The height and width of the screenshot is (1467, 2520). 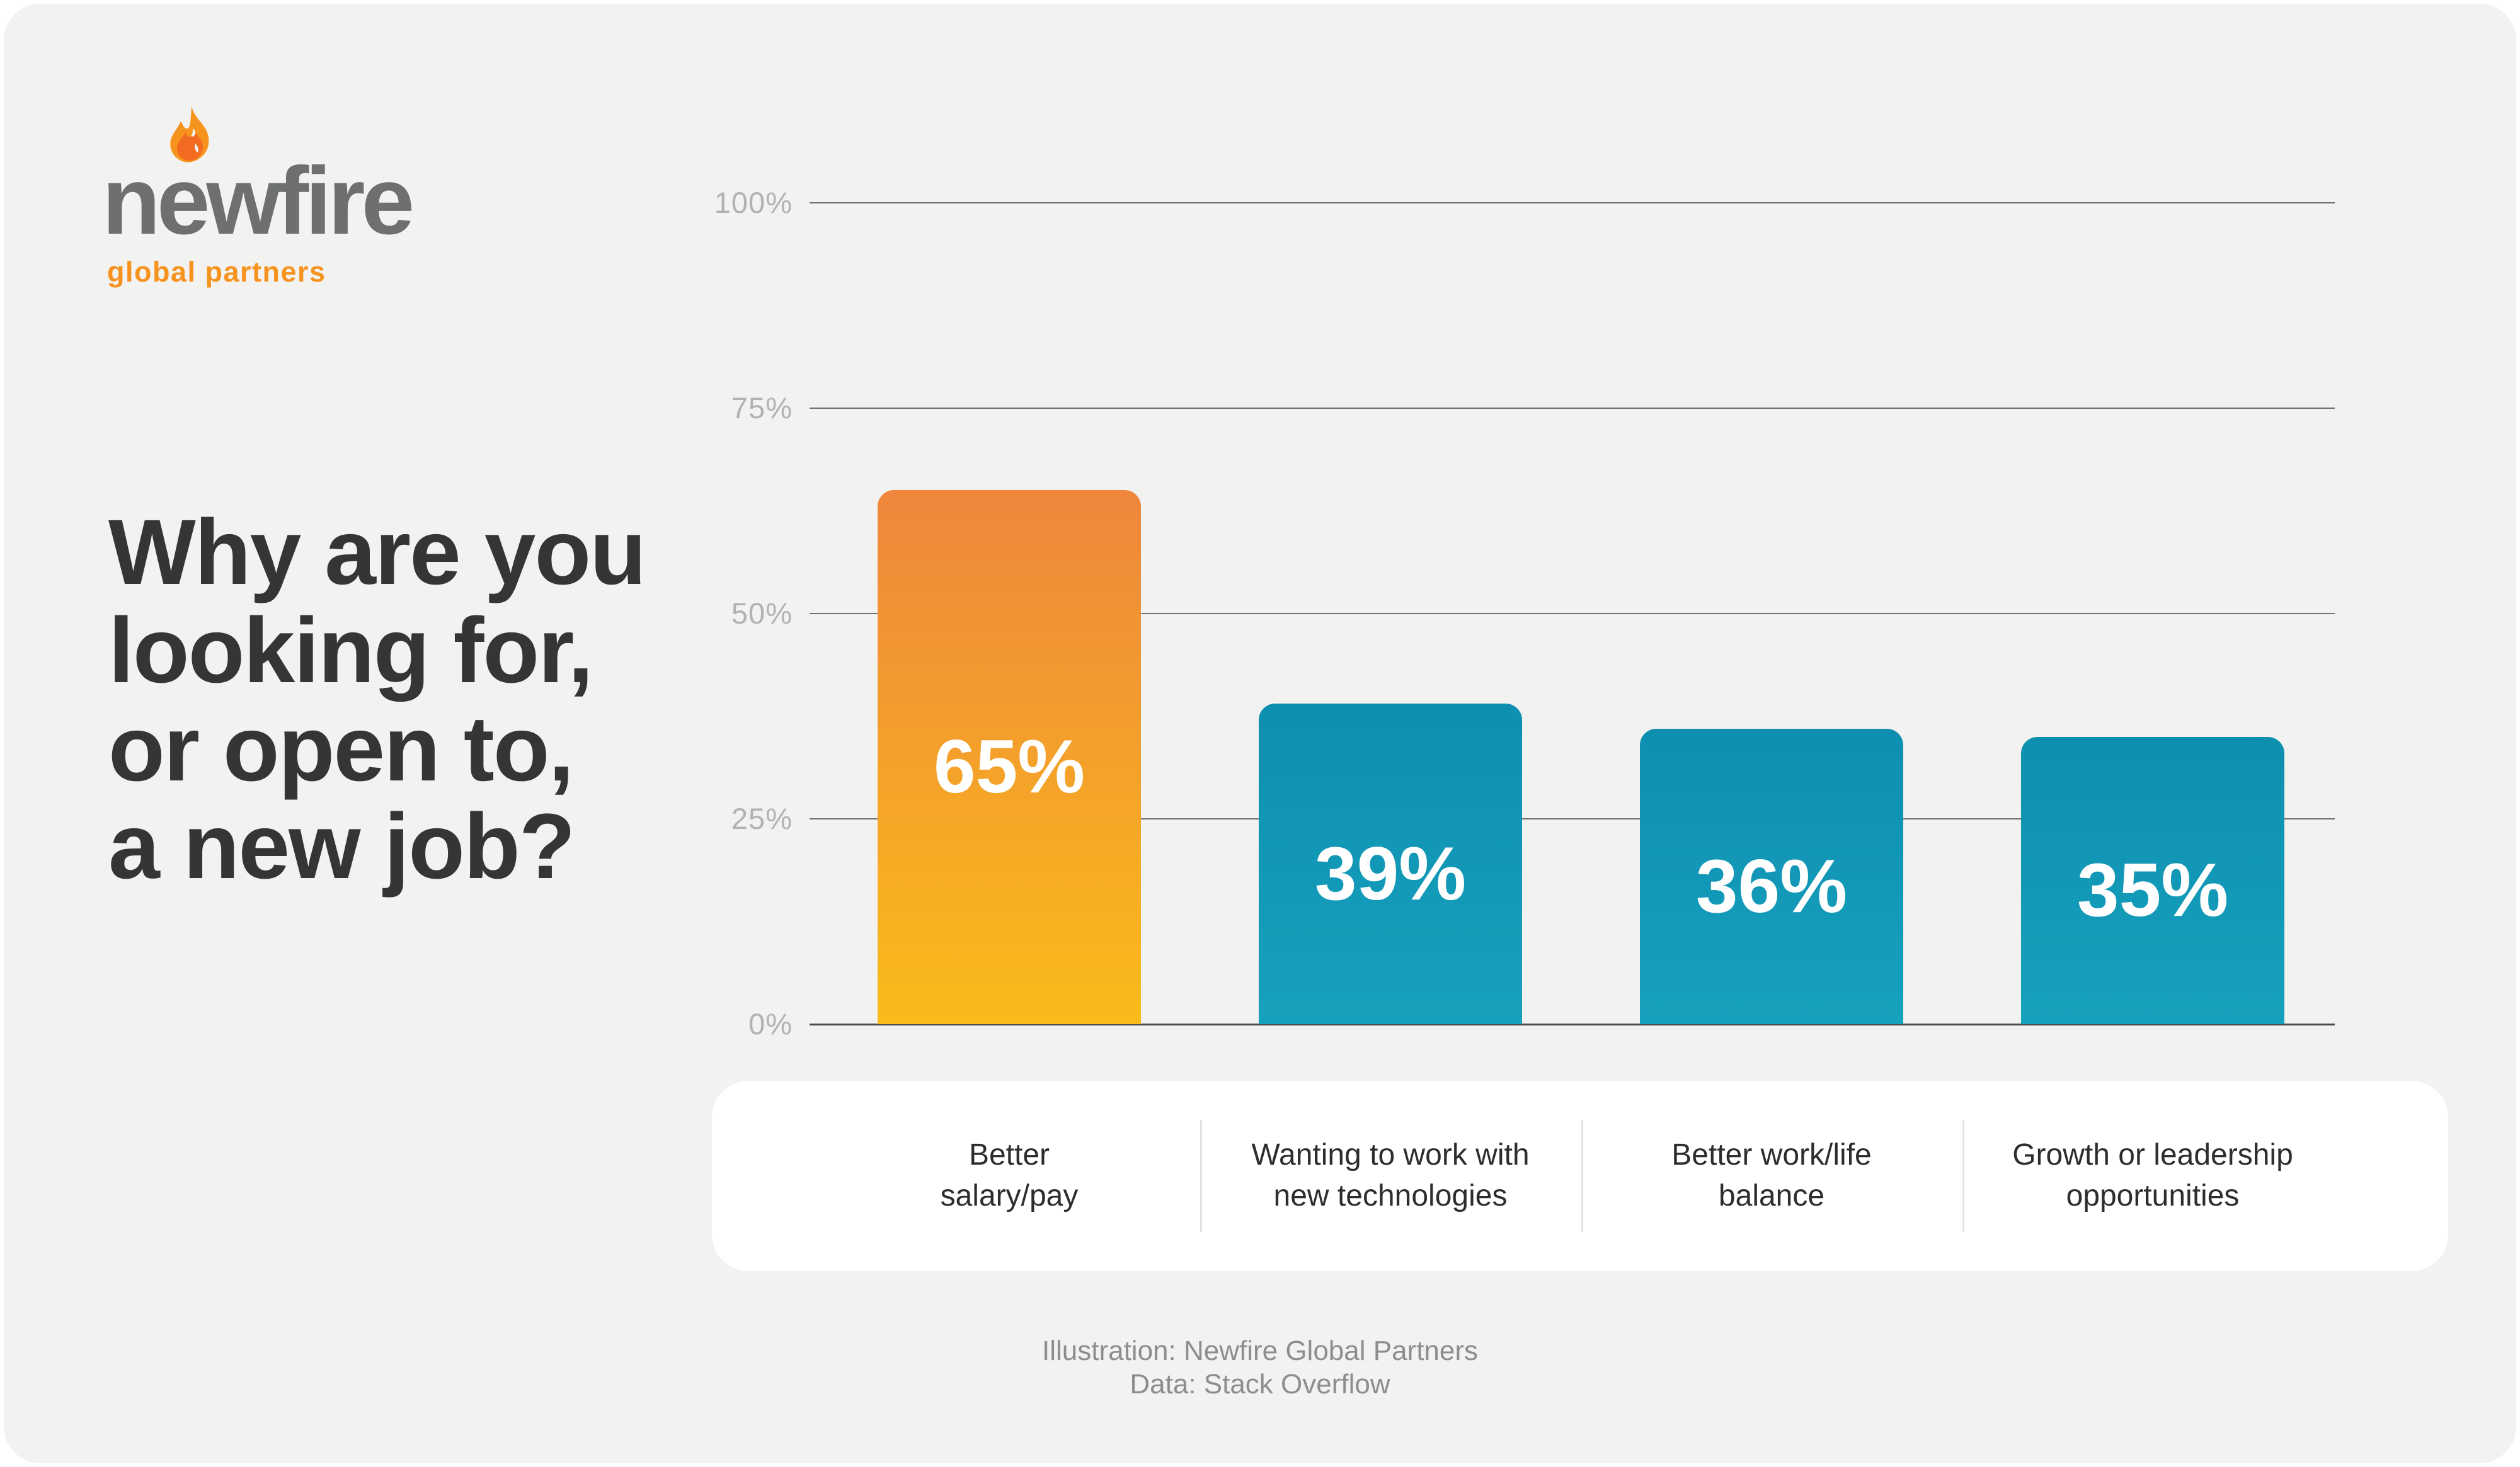 What do you see at coordinates (762, 408) in the screenshot?
I see `y-tick-75: 75%` at bounding box center [762, 408].